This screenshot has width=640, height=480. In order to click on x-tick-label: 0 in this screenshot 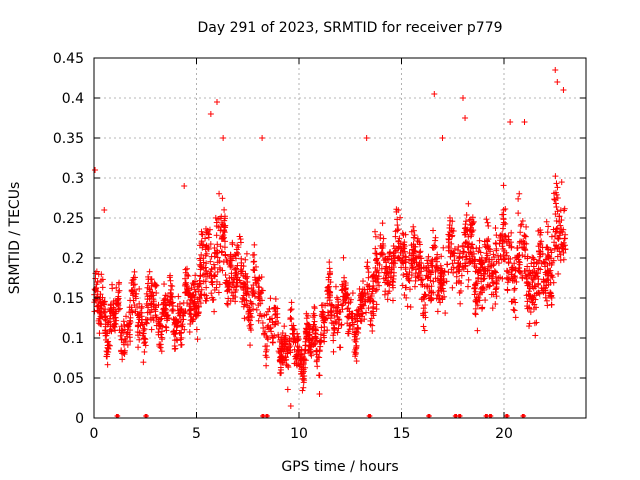, I will do `click(94, 434)`.